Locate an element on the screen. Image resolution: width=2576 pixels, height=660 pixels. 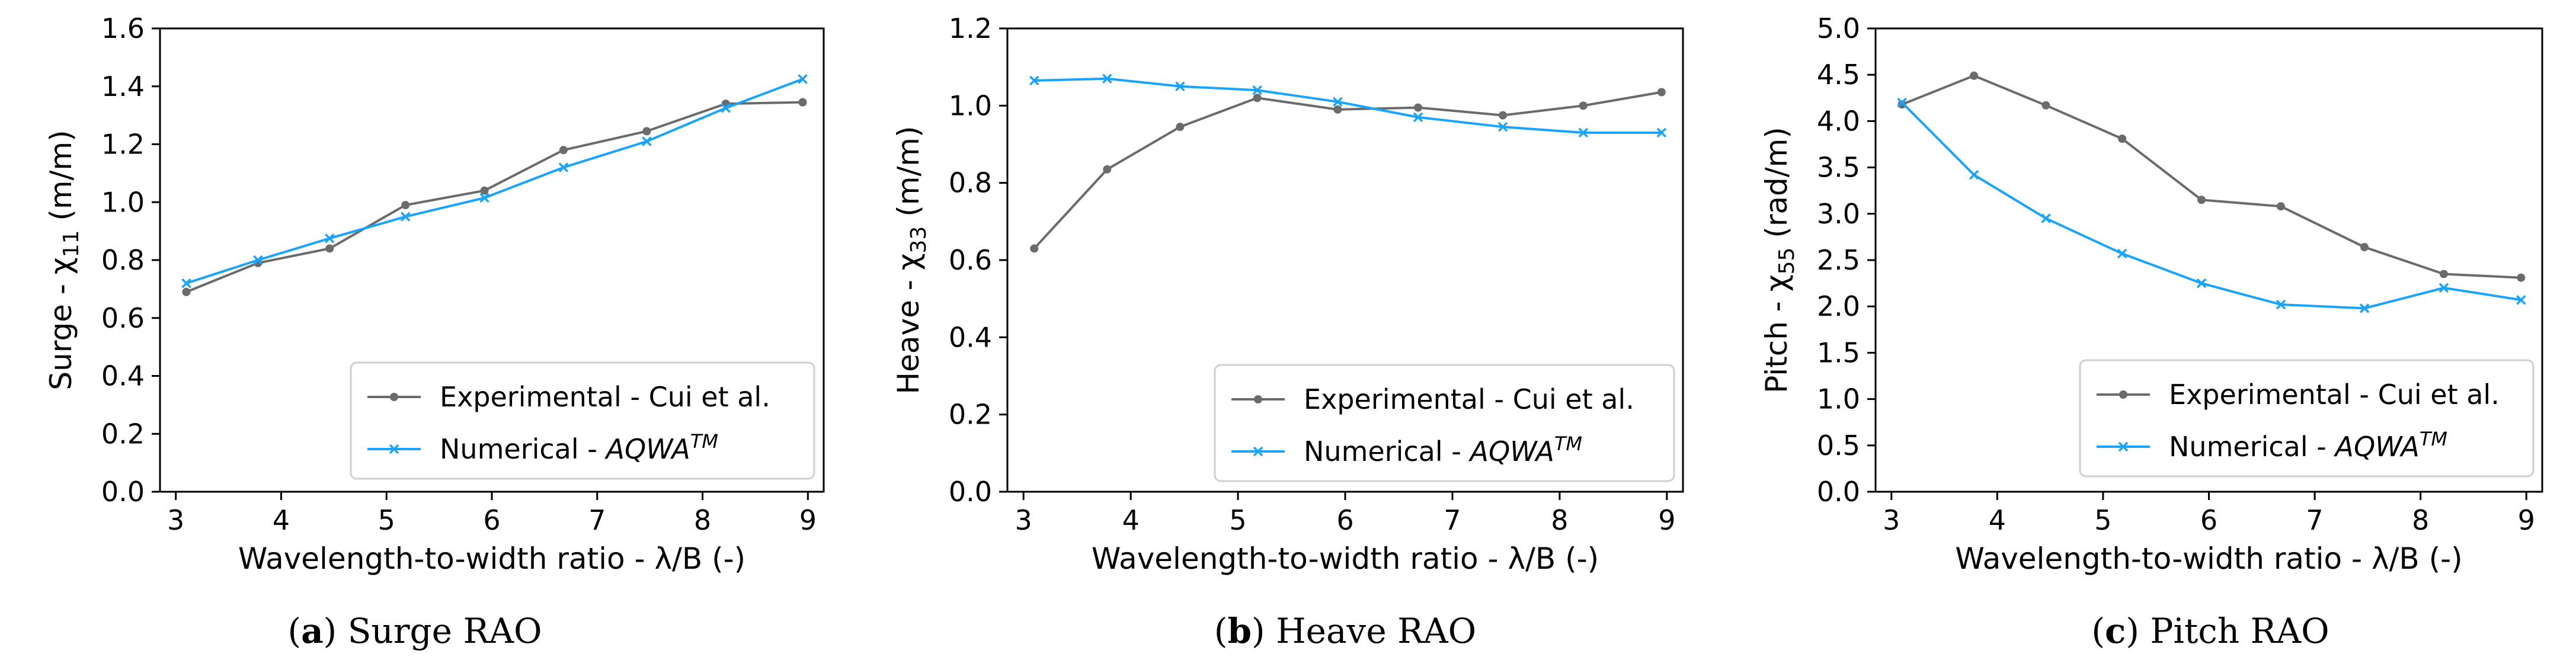
x-tick-label: 3 is located at coordinates (175, 520).